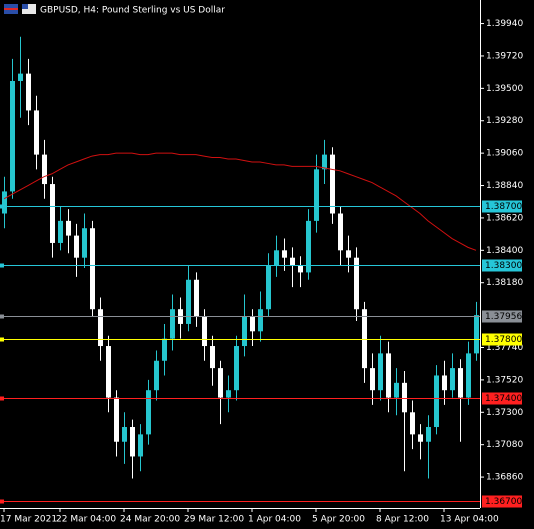 This screenshot has width=534, height=529. I want to click on level-label: 1.37800, so click(503, 340).